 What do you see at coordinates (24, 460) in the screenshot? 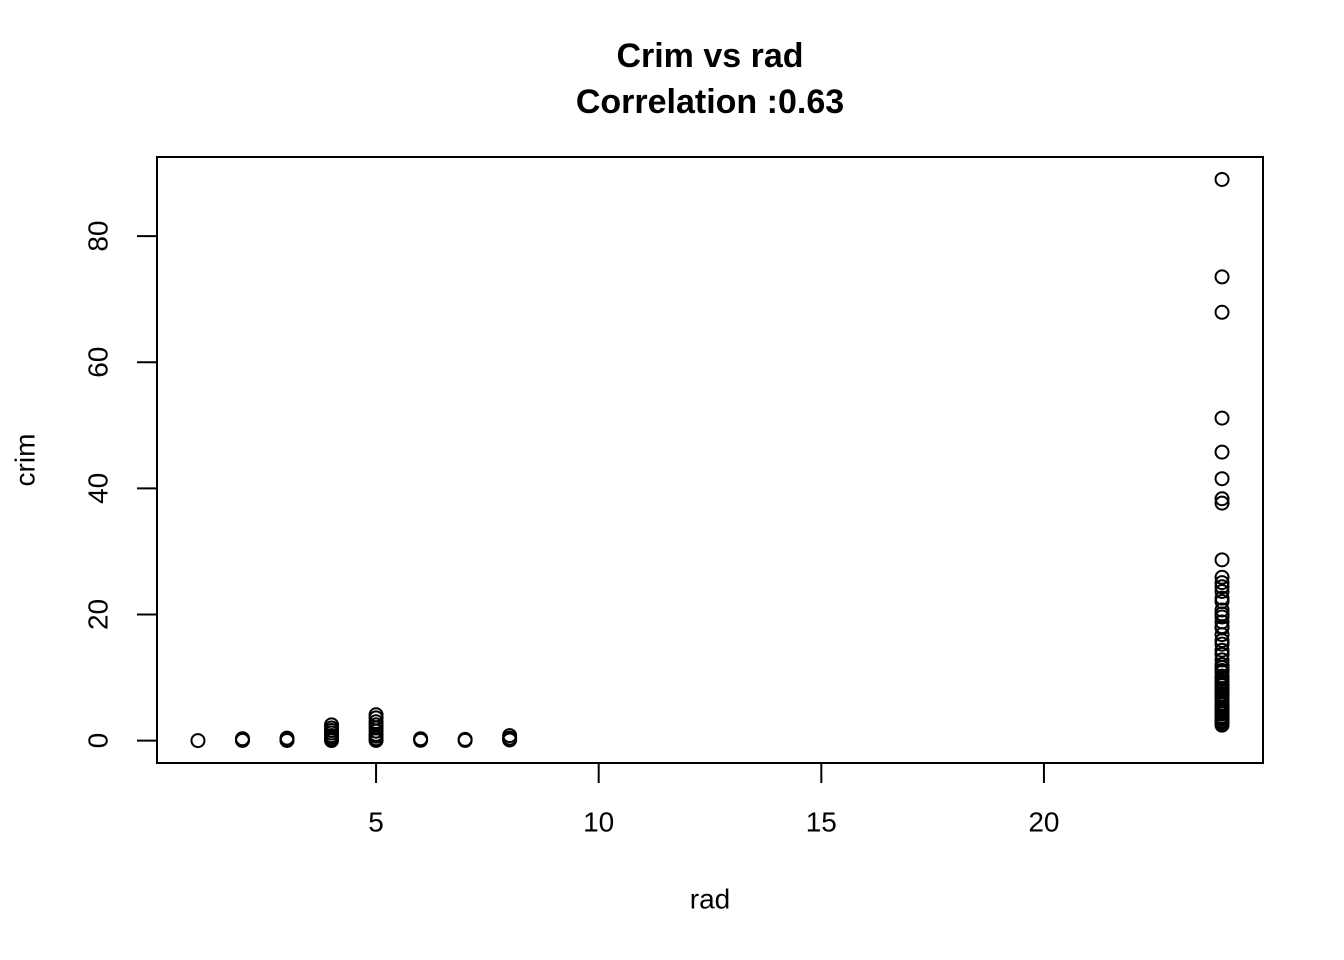
I see `y-axis-label: crim` at bounding box center [24, 460].